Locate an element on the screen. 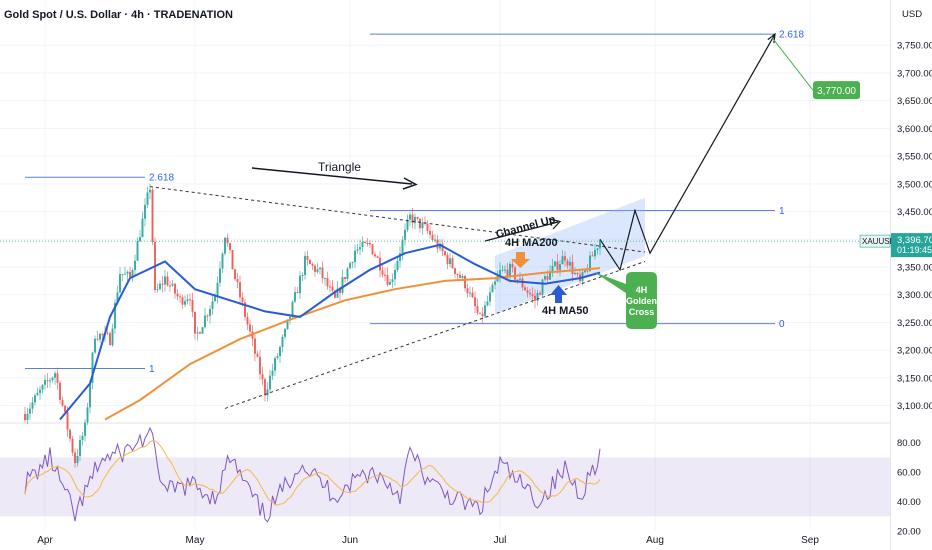  time-tick-label: May is located at coordinates (195, 540).